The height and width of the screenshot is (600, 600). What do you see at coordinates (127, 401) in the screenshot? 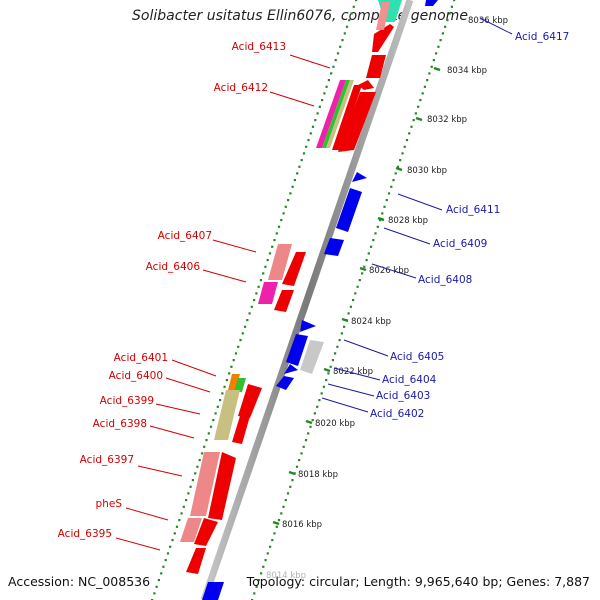
I see `gene-label: Acid_6399` at bounding box center [127, 401].